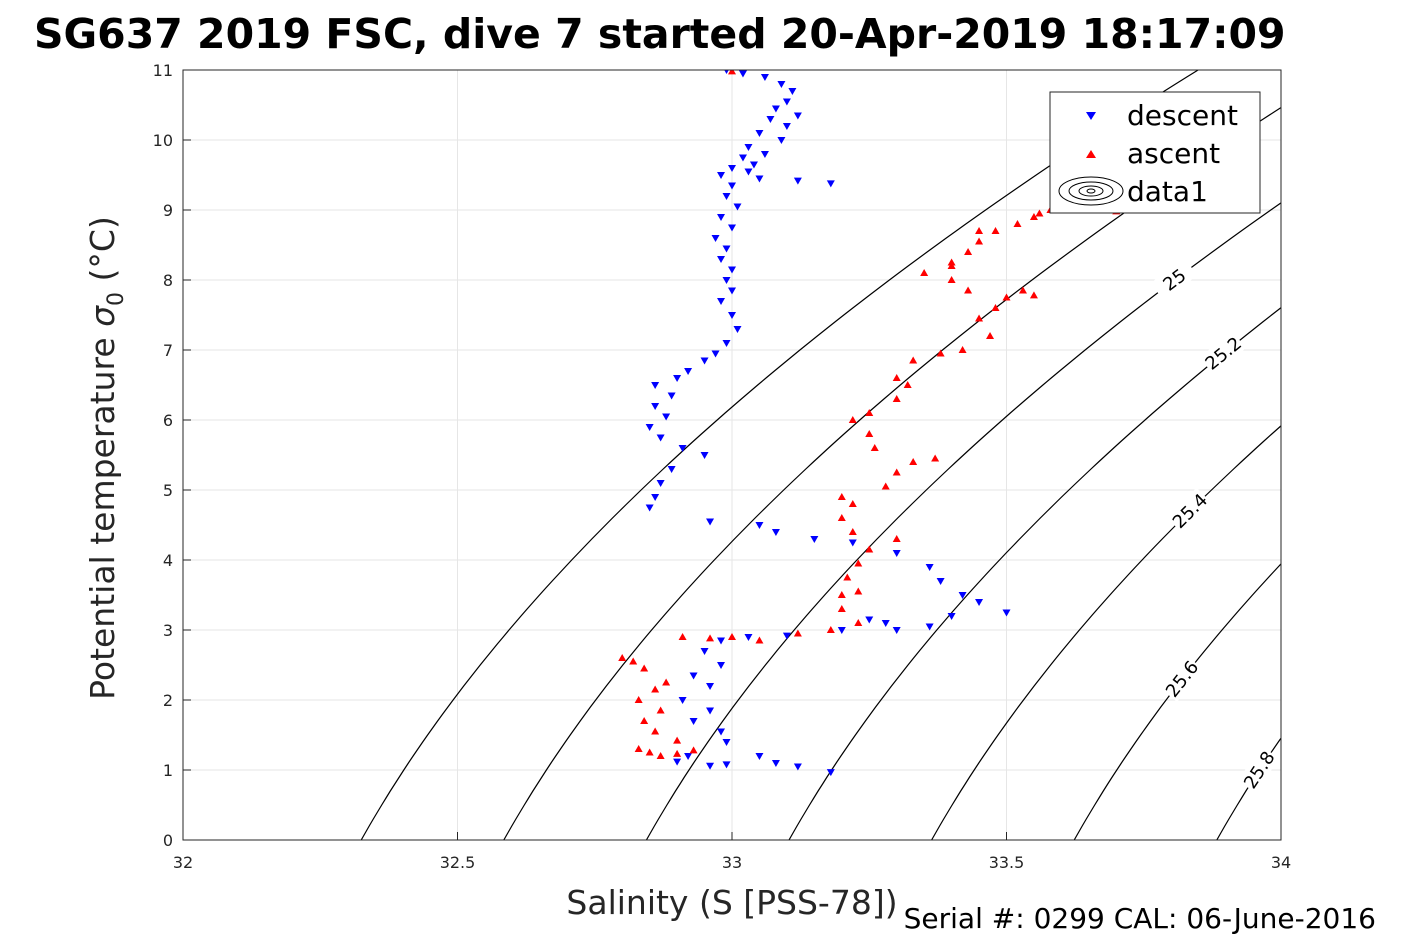 This screenshot has height=945, width=1417. Describe the element at coordinates (458, 862) in the screenshot. I see `x-tick-label: 32.5` at that location.